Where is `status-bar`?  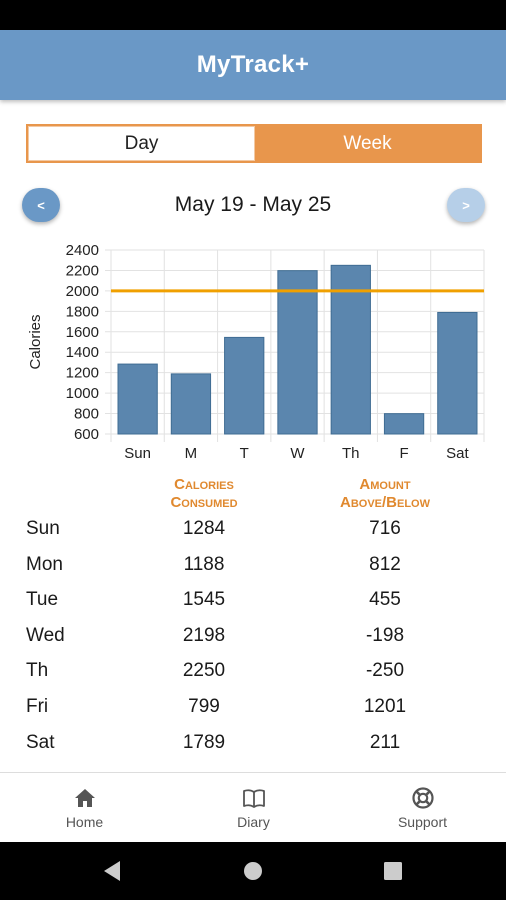 status-bar is located at coordinates (253, 15).